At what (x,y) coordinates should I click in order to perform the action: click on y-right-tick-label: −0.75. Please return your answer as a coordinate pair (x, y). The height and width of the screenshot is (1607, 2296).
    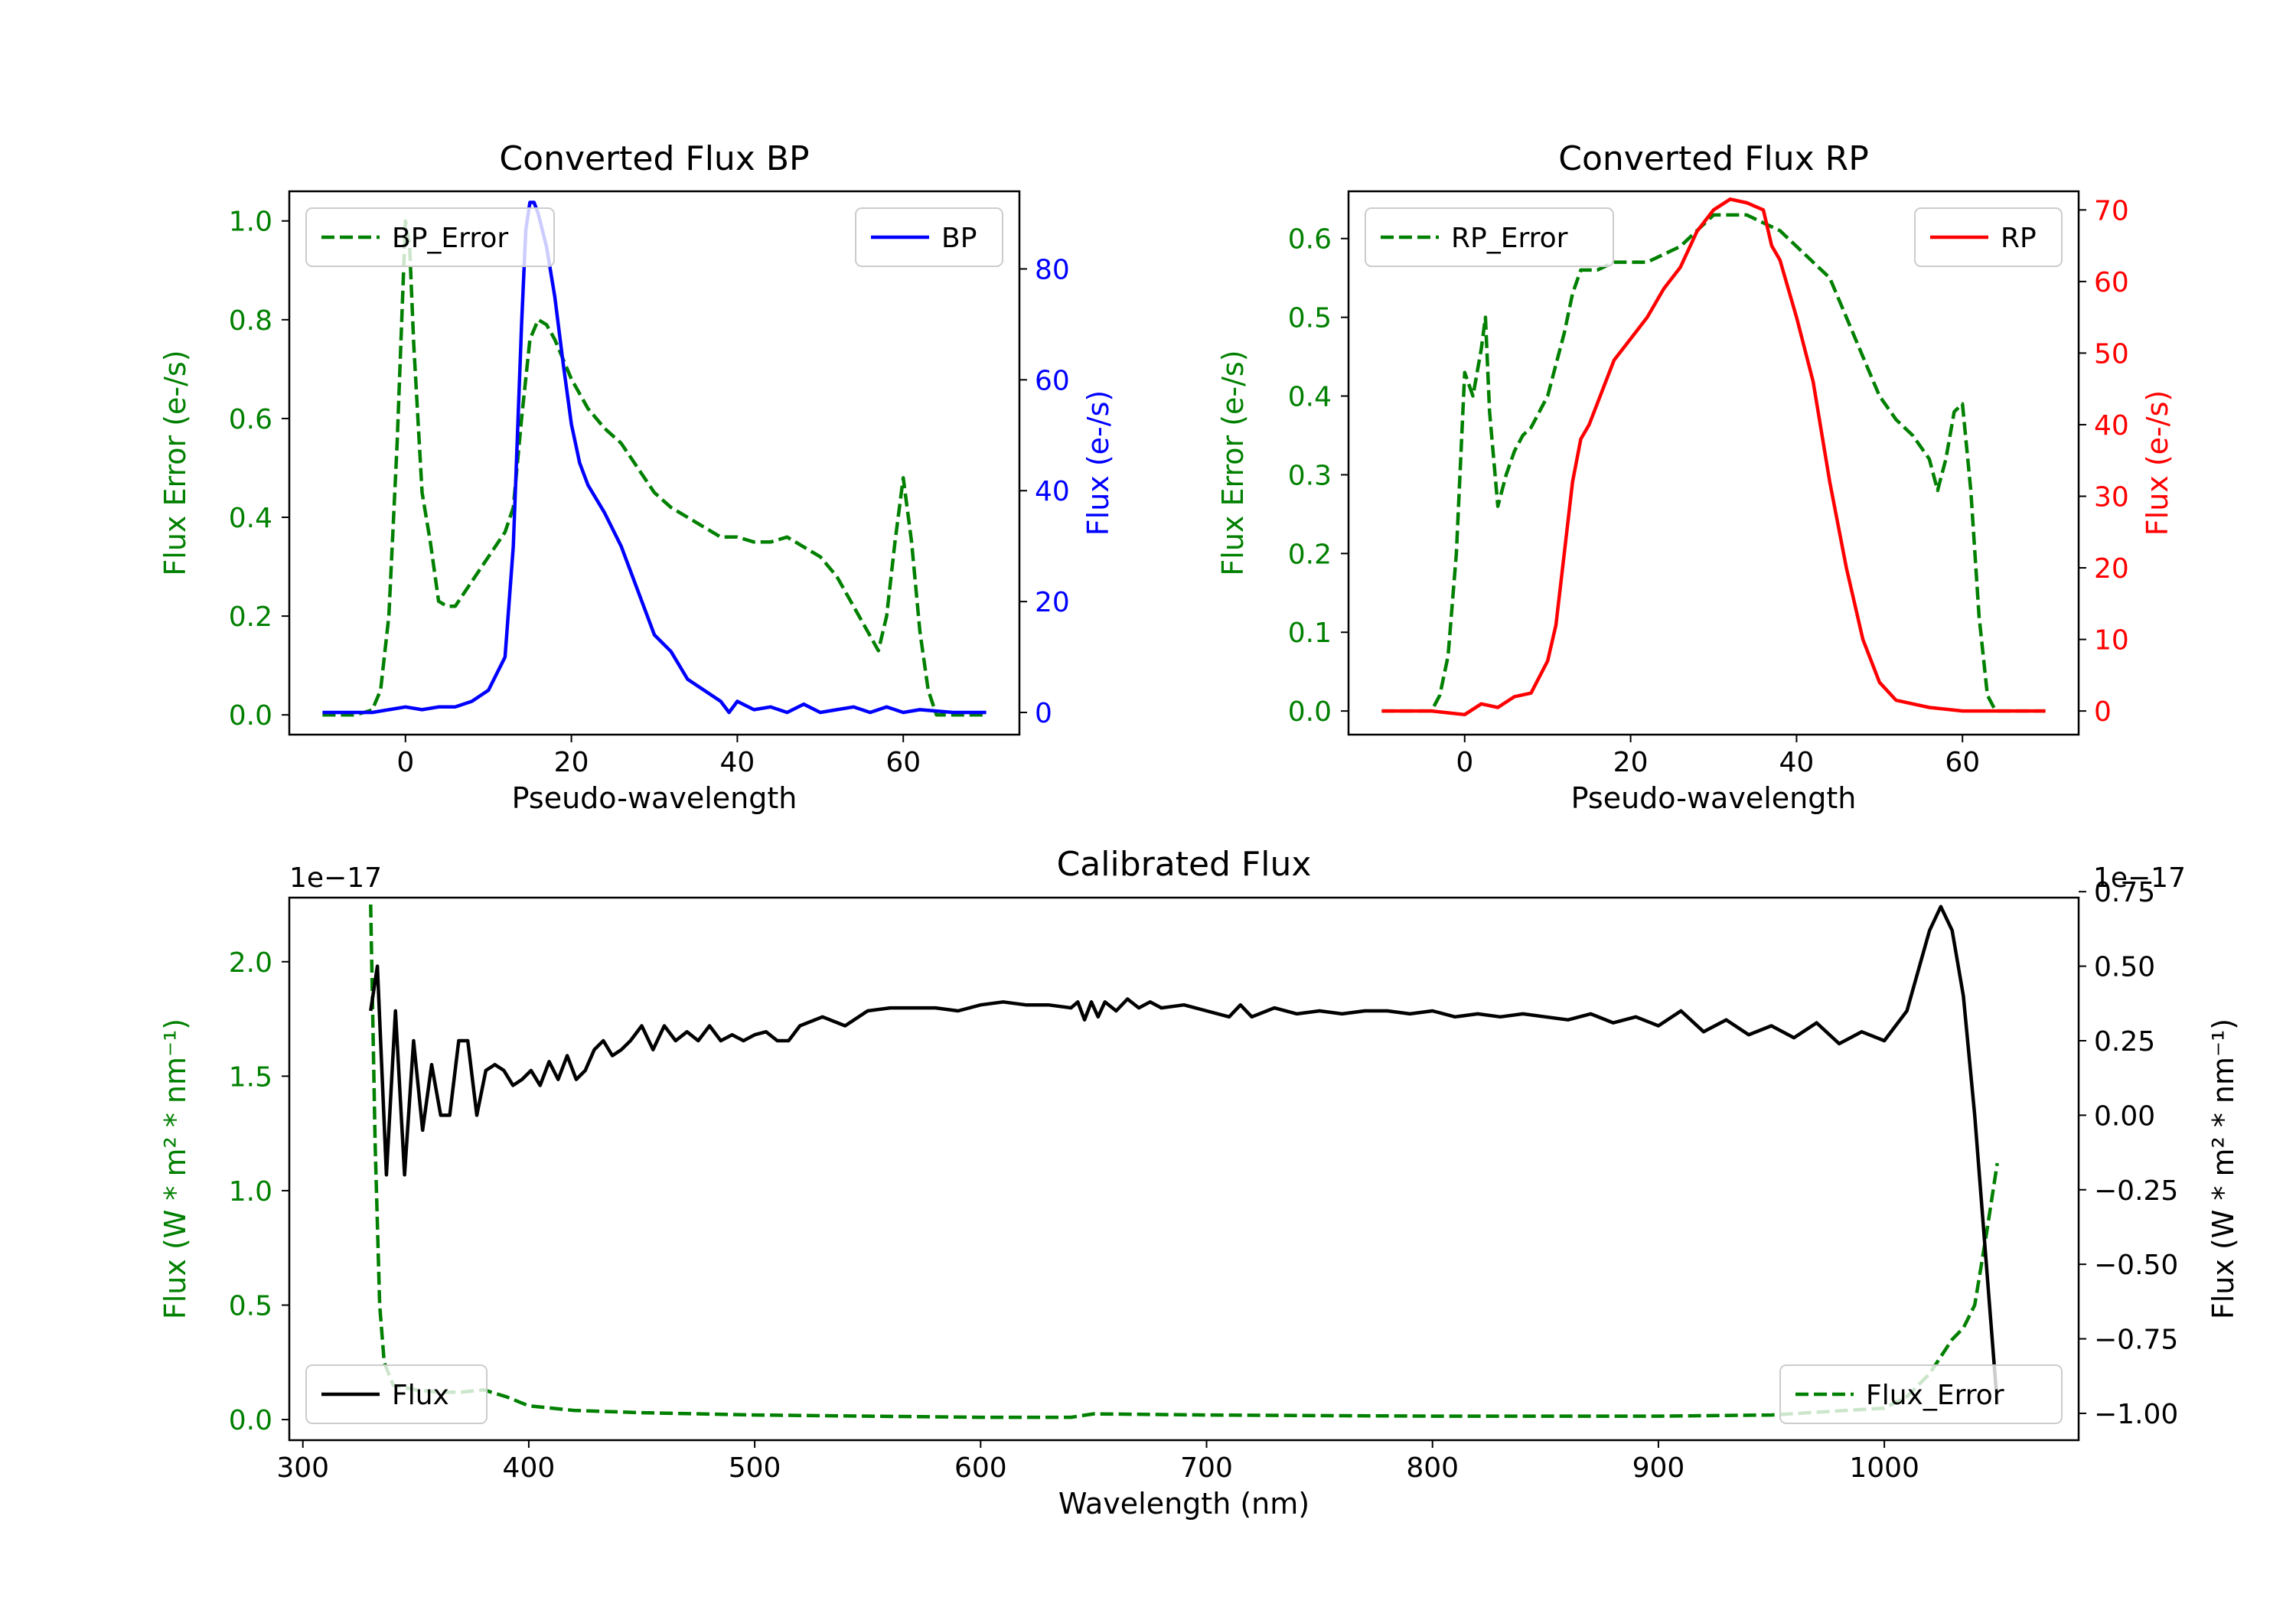
    Looking at the image, I should click on (2136, 1340).